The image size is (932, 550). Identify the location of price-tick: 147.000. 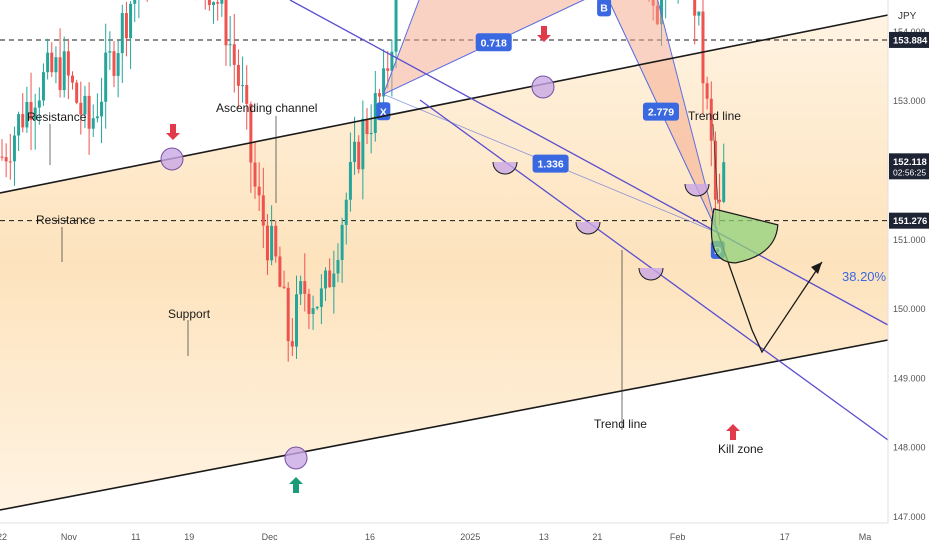
(909, 517).